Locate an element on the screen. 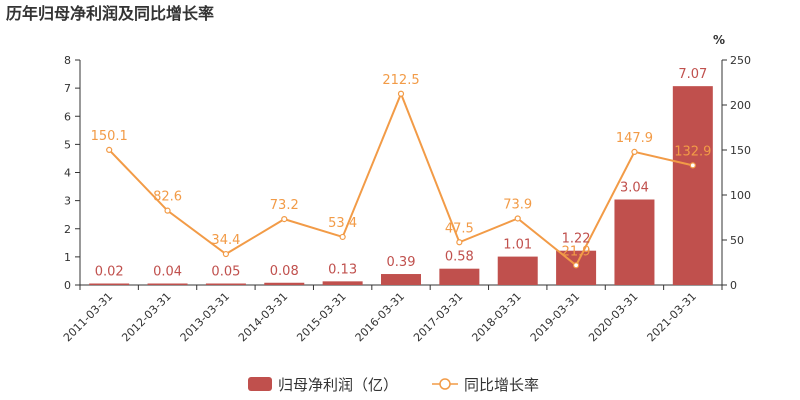  left-tick-label: 3 is located at coordinates (67, 201).